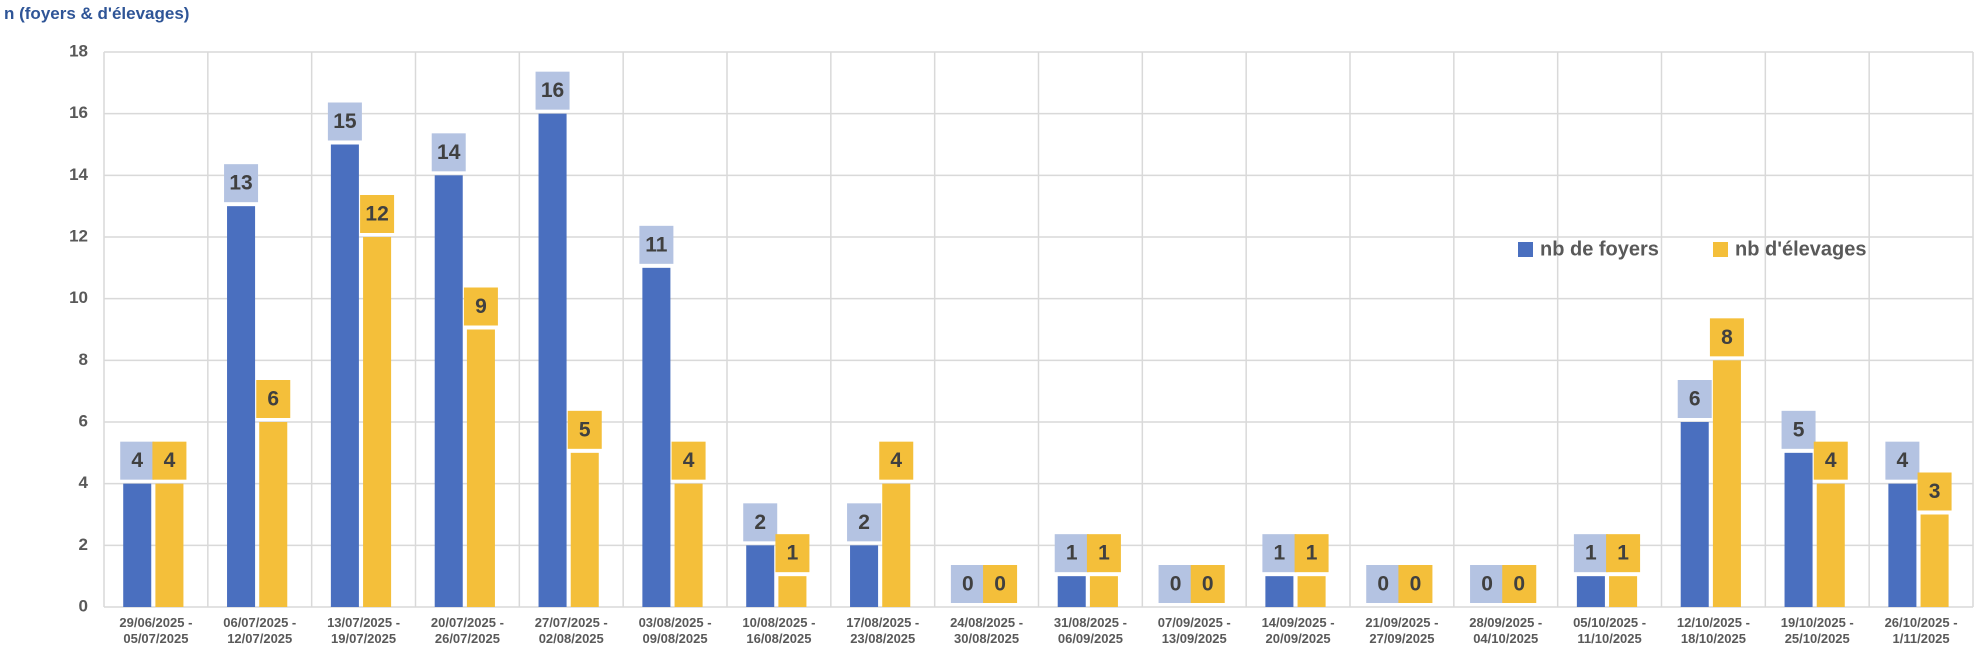 This screenshot has height=670, width=1984. I want to click on value-label: 14, so click(449, 152).